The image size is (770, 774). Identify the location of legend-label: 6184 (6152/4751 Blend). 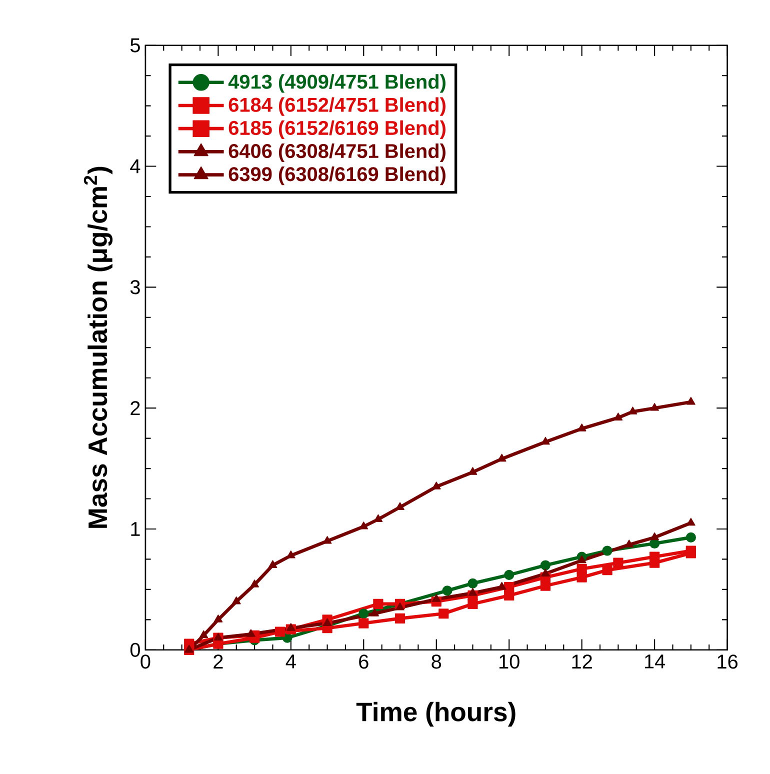
(337, 106).